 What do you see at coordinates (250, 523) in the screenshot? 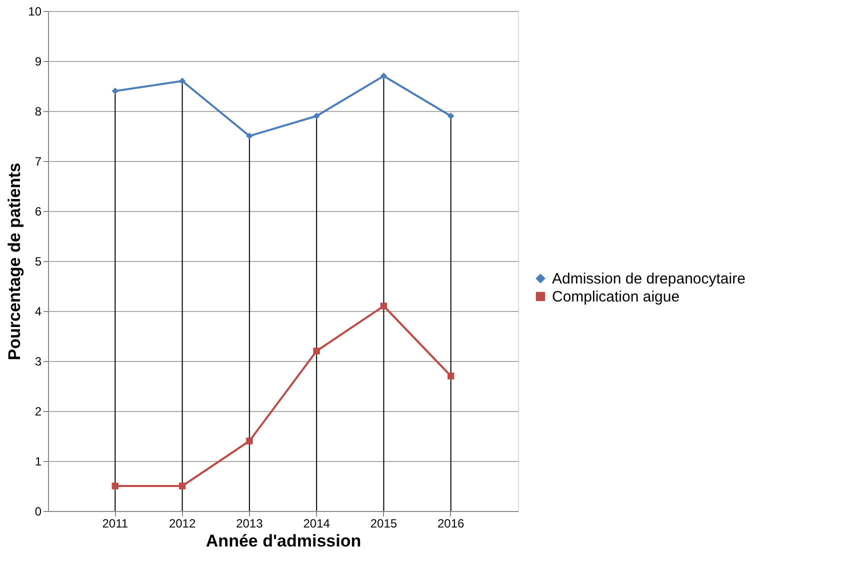
I see `x-tick-label: 2013` at bounding box center [250, 523].